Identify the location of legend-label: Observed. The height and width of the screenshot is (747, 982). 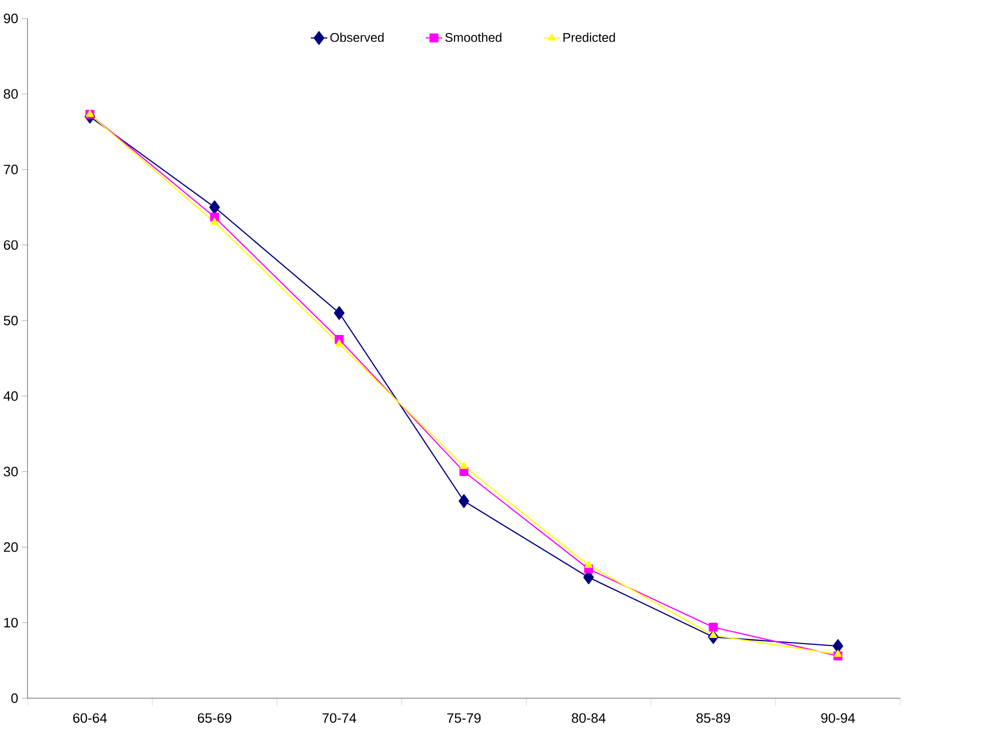
(357, 37).